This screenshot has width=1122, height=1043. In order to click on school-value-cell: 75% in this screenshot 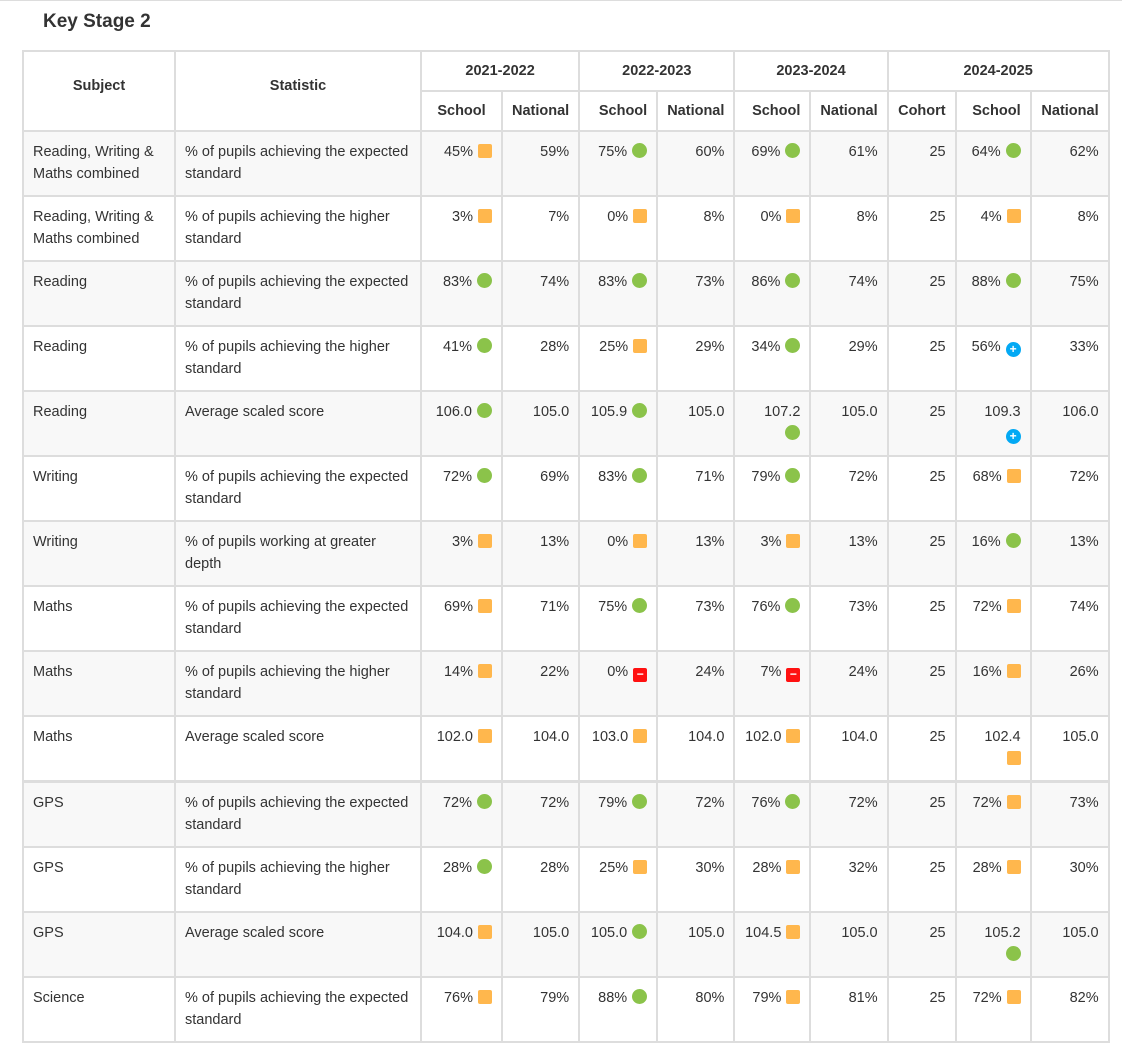, I will do `click(618, 618)`.